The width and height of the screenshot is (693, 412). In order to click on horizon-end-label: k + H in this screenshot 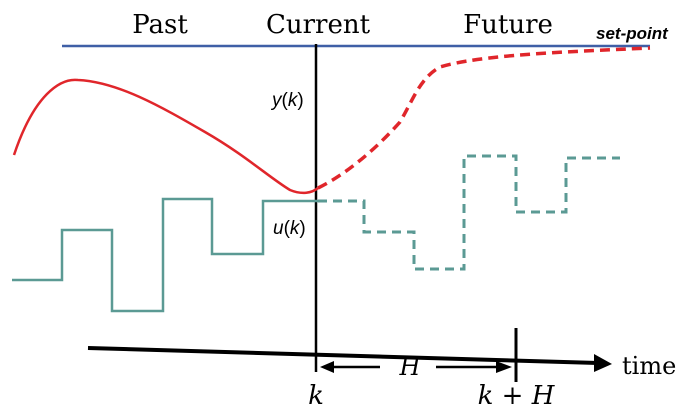, I will do `click(517, 396)`.